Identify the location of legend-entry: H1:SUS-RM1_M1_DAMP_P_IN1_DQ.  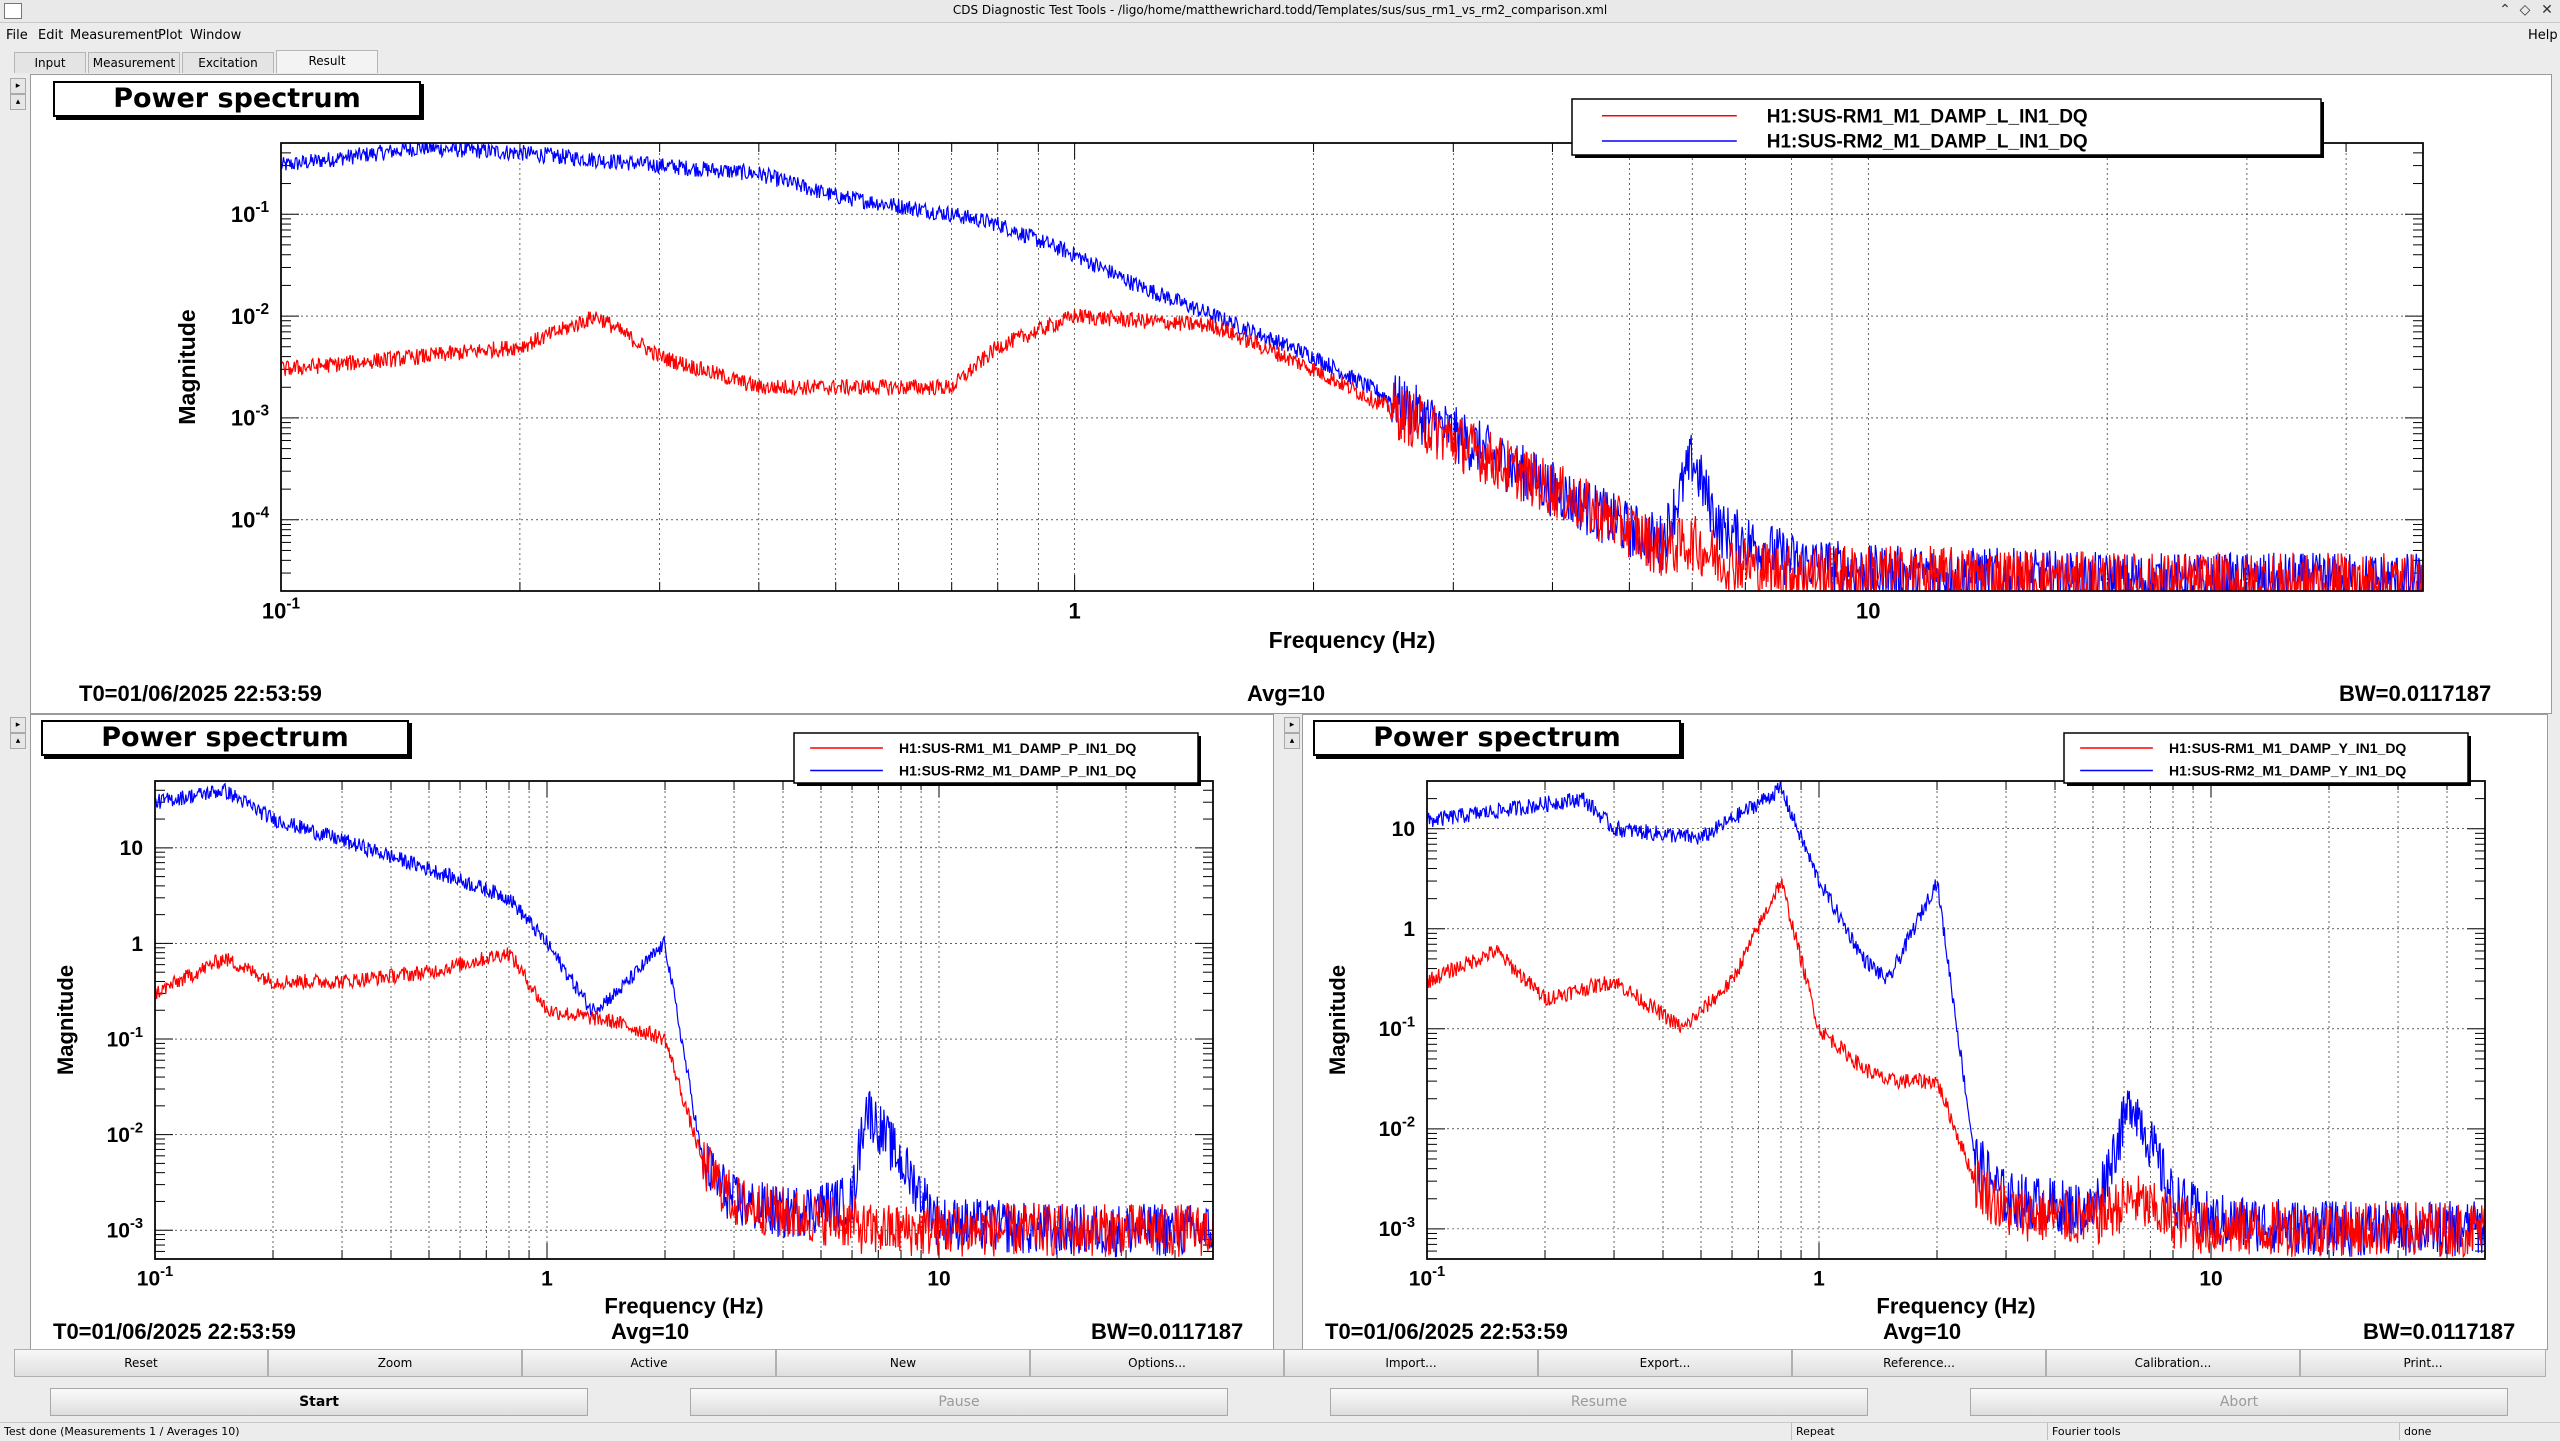
(1017, 748).